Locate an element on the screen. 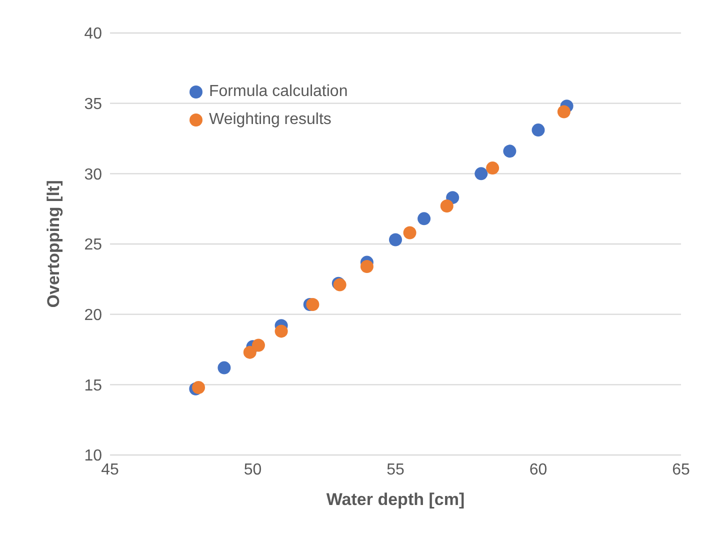  x-tick-label: 55 is located at coordinates (395, 469).